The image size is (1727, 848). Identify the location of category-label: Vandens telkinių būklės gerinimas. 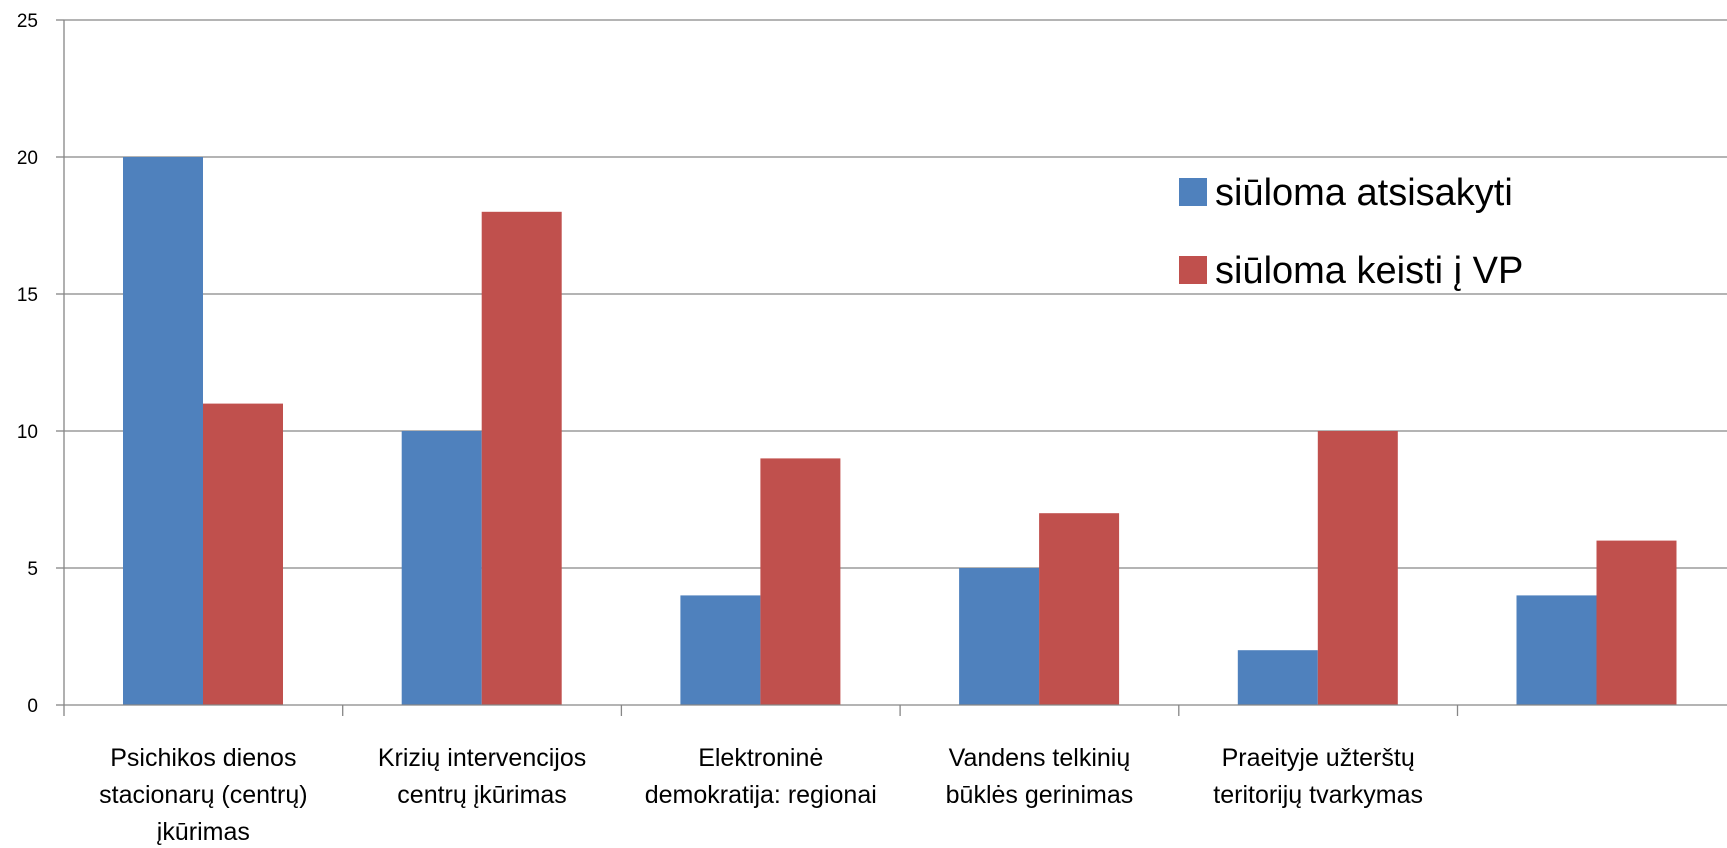
(1040, 776).